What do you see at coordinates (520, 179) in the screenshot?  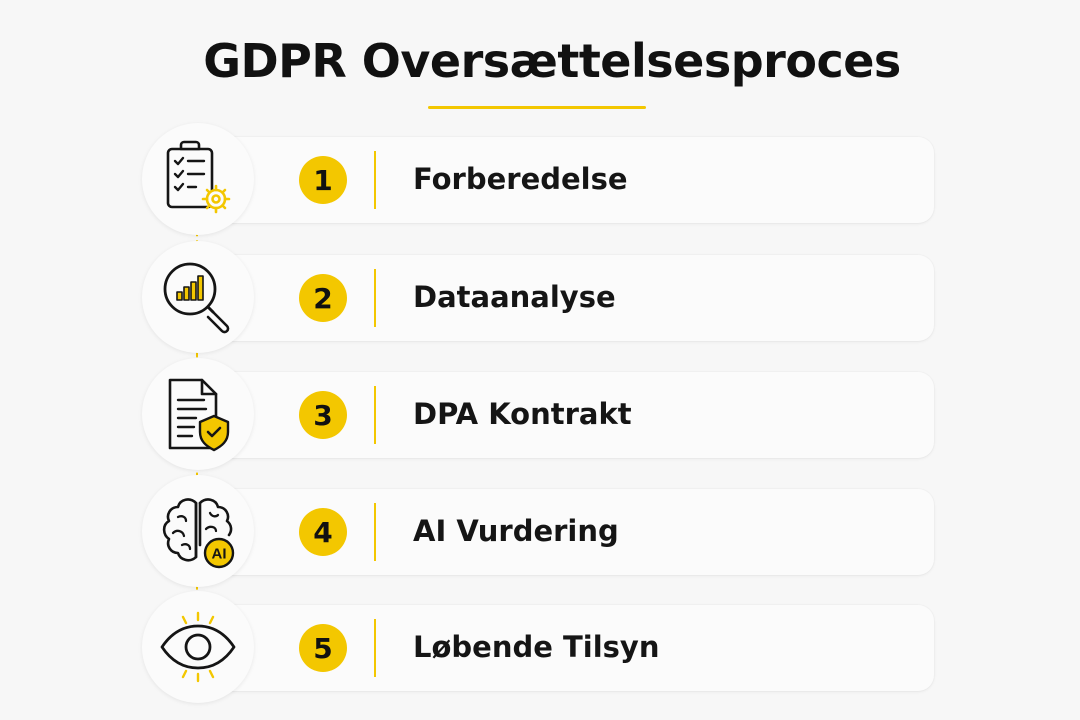 I see `step-label: Forberedelse` at bounding box center [520, 179].